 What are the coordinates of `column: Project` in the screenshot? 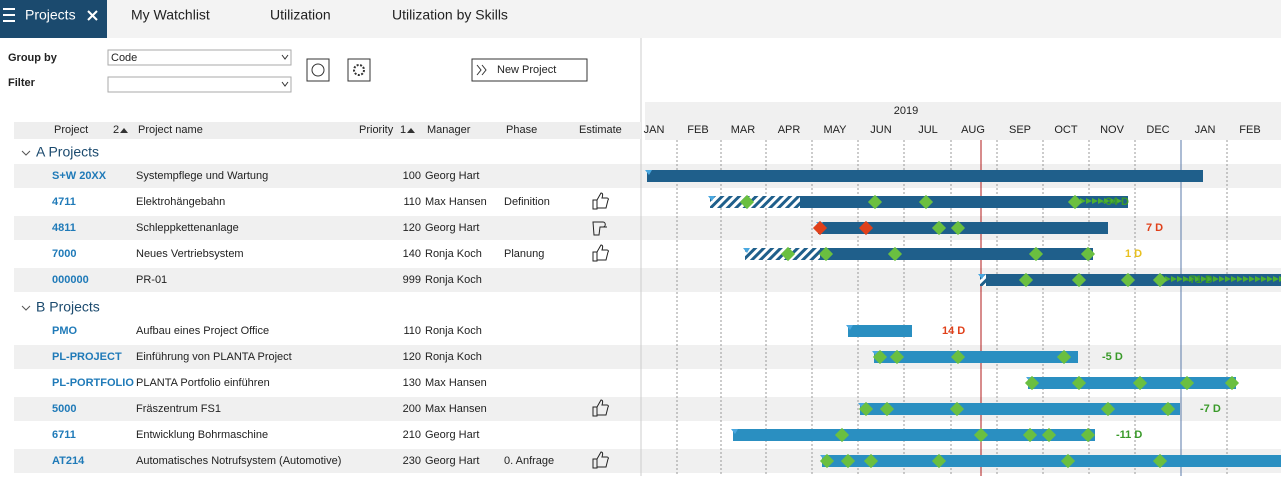 It's located at (71, 130).